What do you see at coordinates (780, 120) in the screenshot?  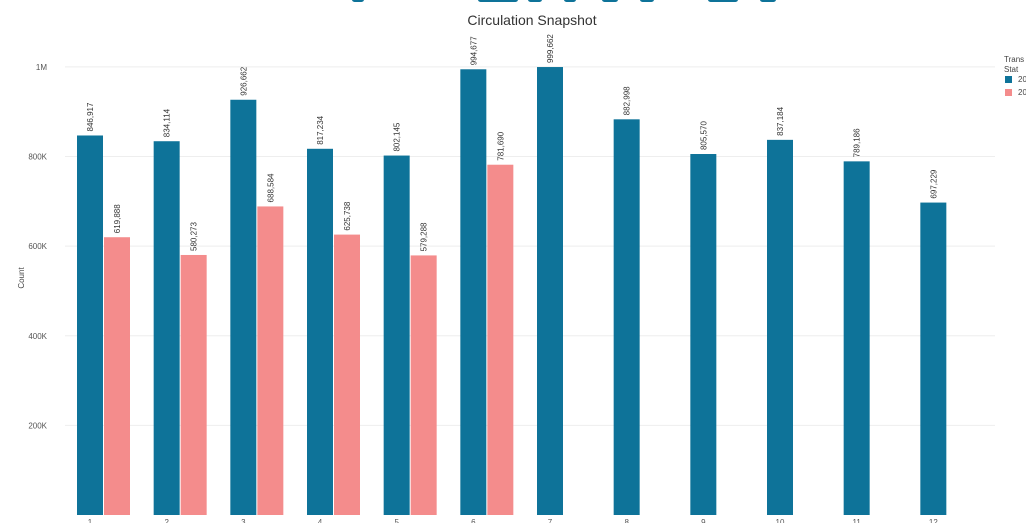 I see `data-label: 837,184` at bounding box center [780, 120].